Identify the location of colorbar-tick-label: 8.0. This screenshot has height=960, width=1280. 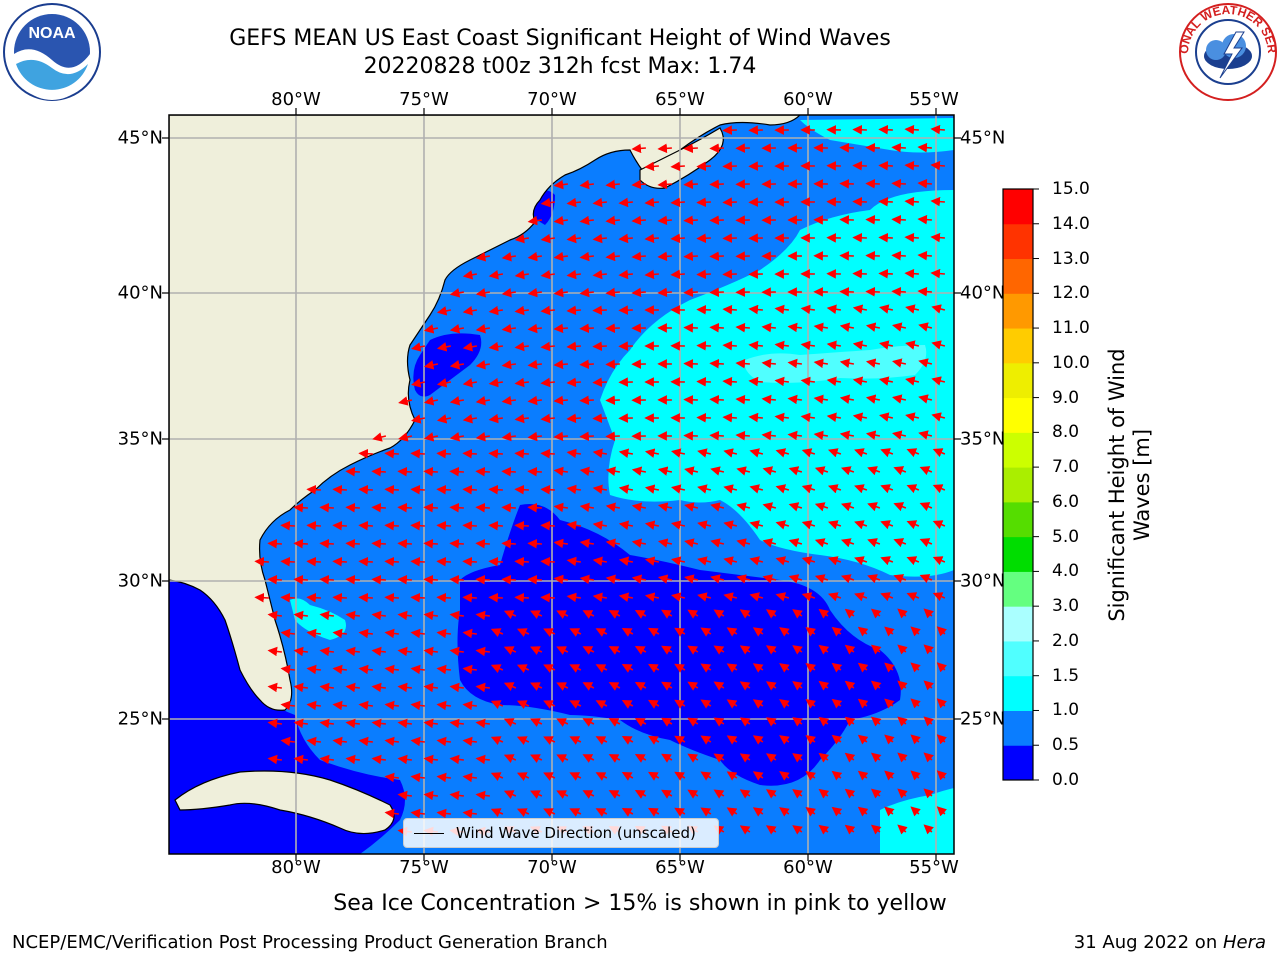
(1066, 432).